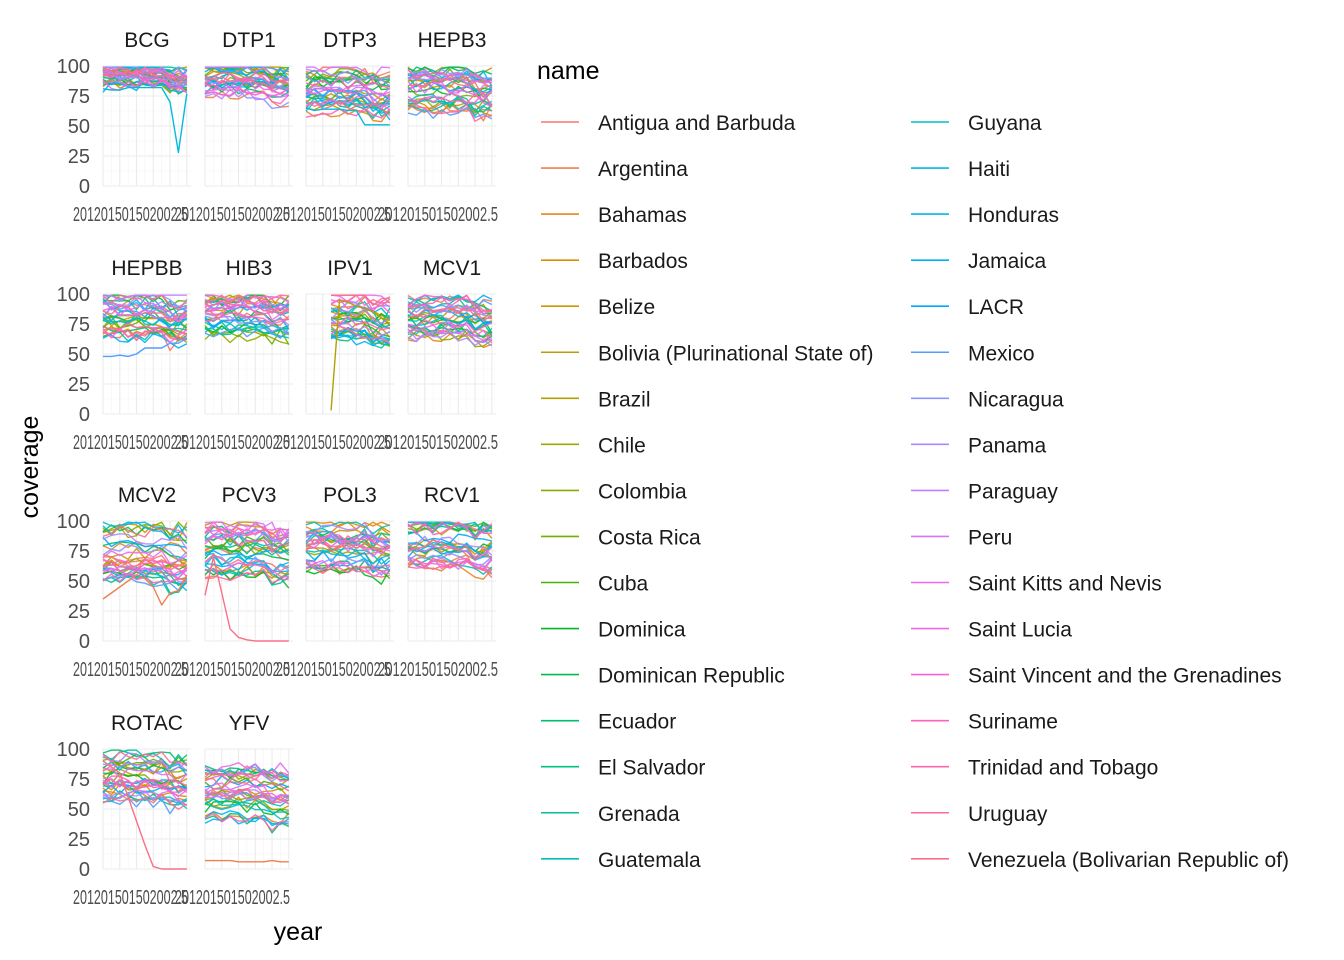 The height and width of the screenshot is (960, 1344). Describe the element at coordinates (1013, 722) in the screenshot. I see `legend-label: Suriname` at that location.